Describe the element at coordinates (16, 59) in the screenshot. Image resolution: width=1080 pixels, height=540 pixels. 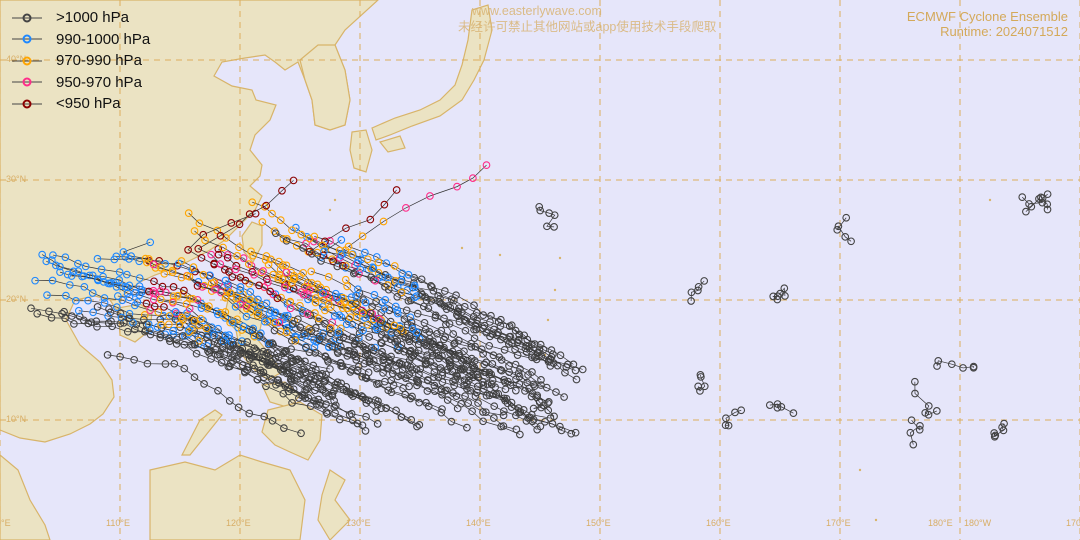
I see `latitude-label: 40°N` at that location.